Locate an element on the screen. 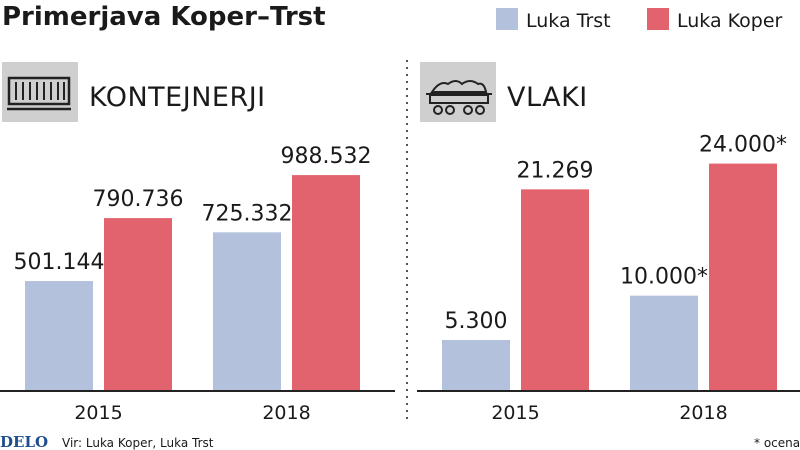  data-label-containers-trst-2015: 501.144 is located at coordinates (59, 262).